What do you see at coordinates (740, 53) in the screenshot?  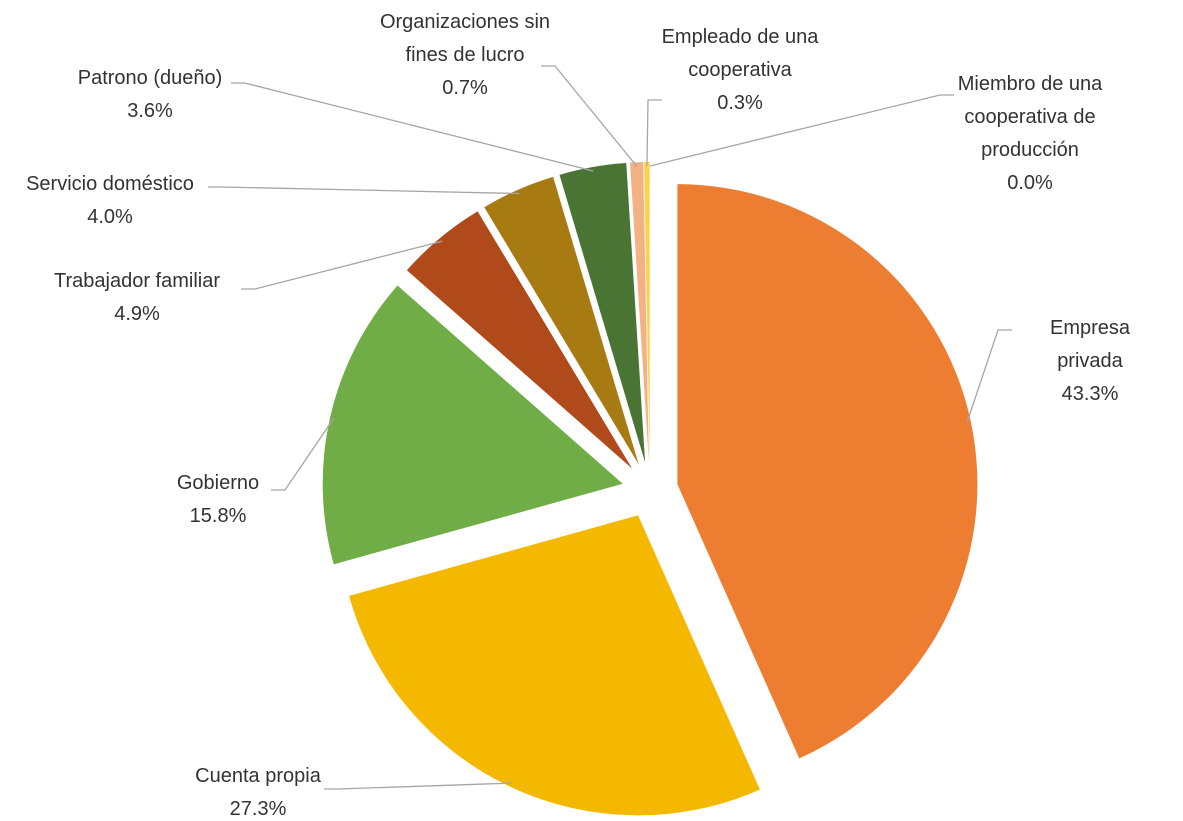 I see `category-label: Empleado de una cooperativa` at bounding box center [740, 53].